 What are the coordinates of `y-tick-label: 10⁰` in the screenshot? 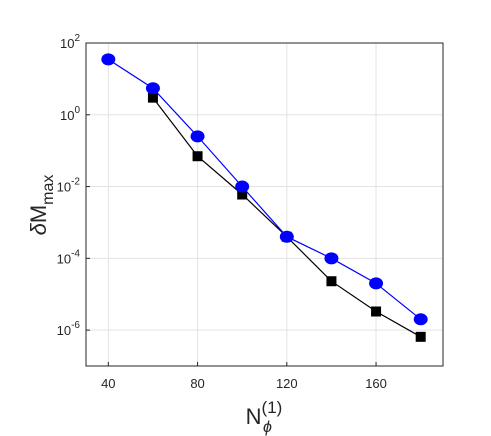 It's located at (70, 114).